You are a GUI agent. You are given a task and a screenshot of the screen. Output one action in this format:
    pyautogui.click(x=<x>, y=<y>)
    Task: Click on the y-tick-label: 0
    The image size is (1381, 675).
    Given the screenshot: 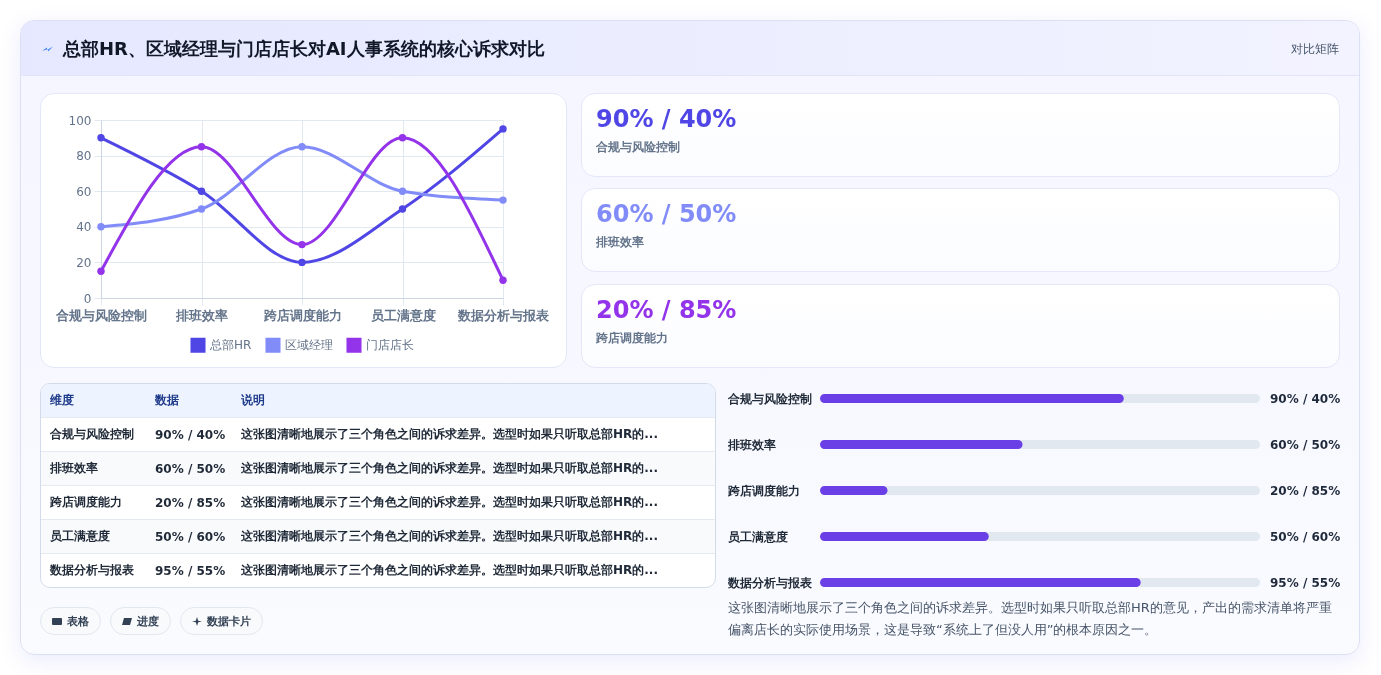 What is the action you would take?
    pyautogui.click(x=87, y=298)
    